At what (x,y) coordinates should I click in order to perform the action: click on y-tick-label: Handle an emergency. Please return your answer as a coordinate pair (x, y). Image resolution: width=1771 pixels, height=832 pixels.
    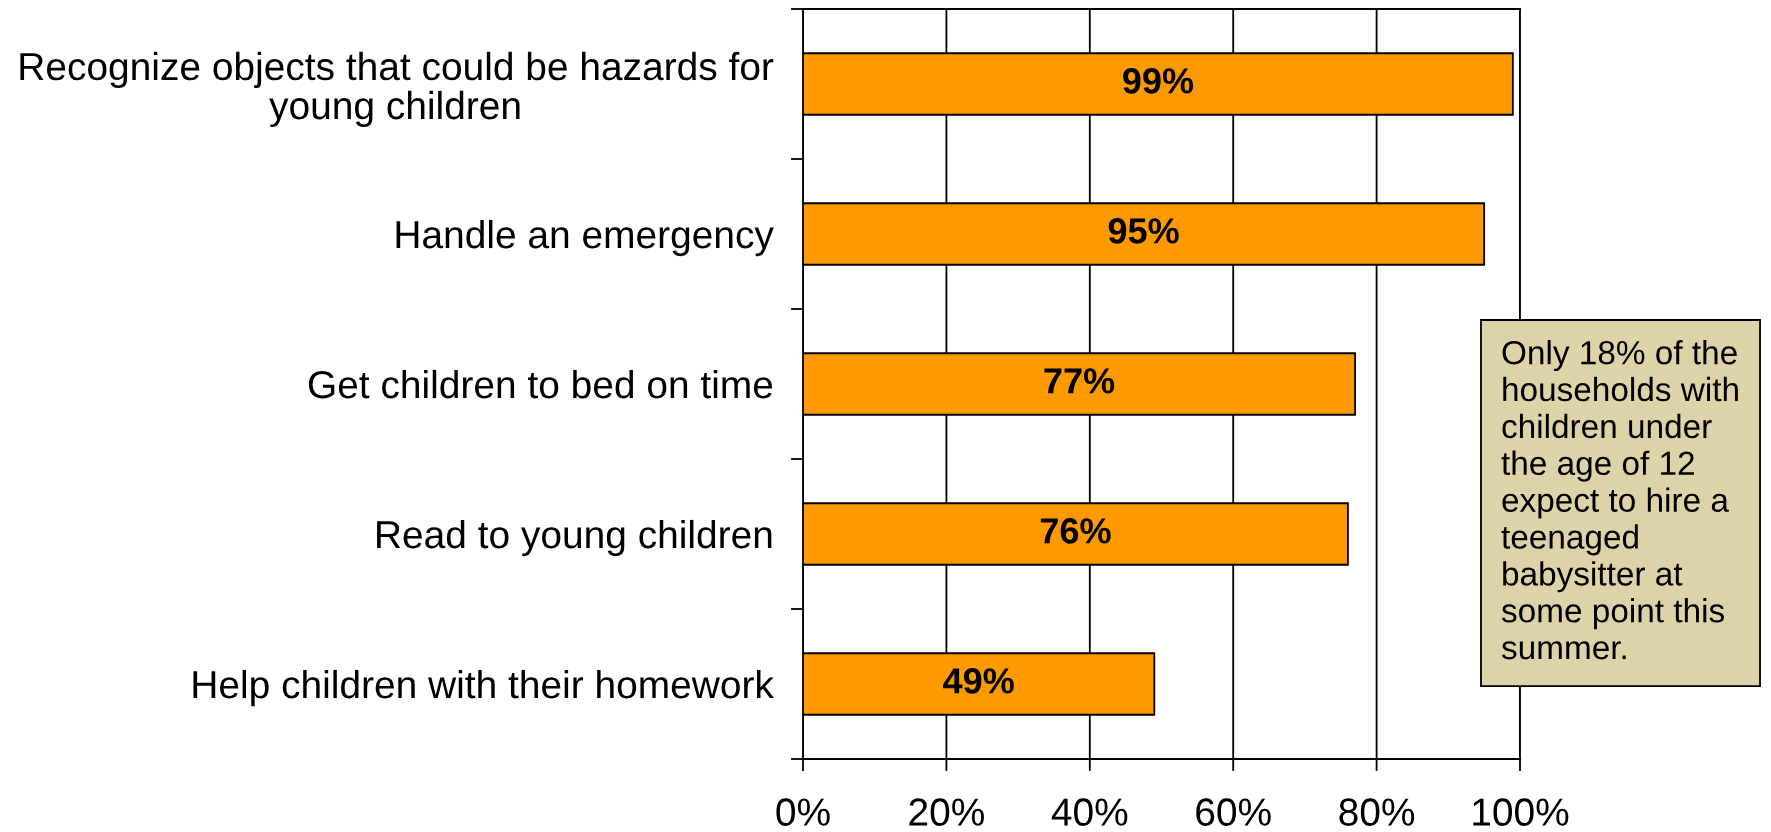
    Looking at the image, I should click on (585, 238).